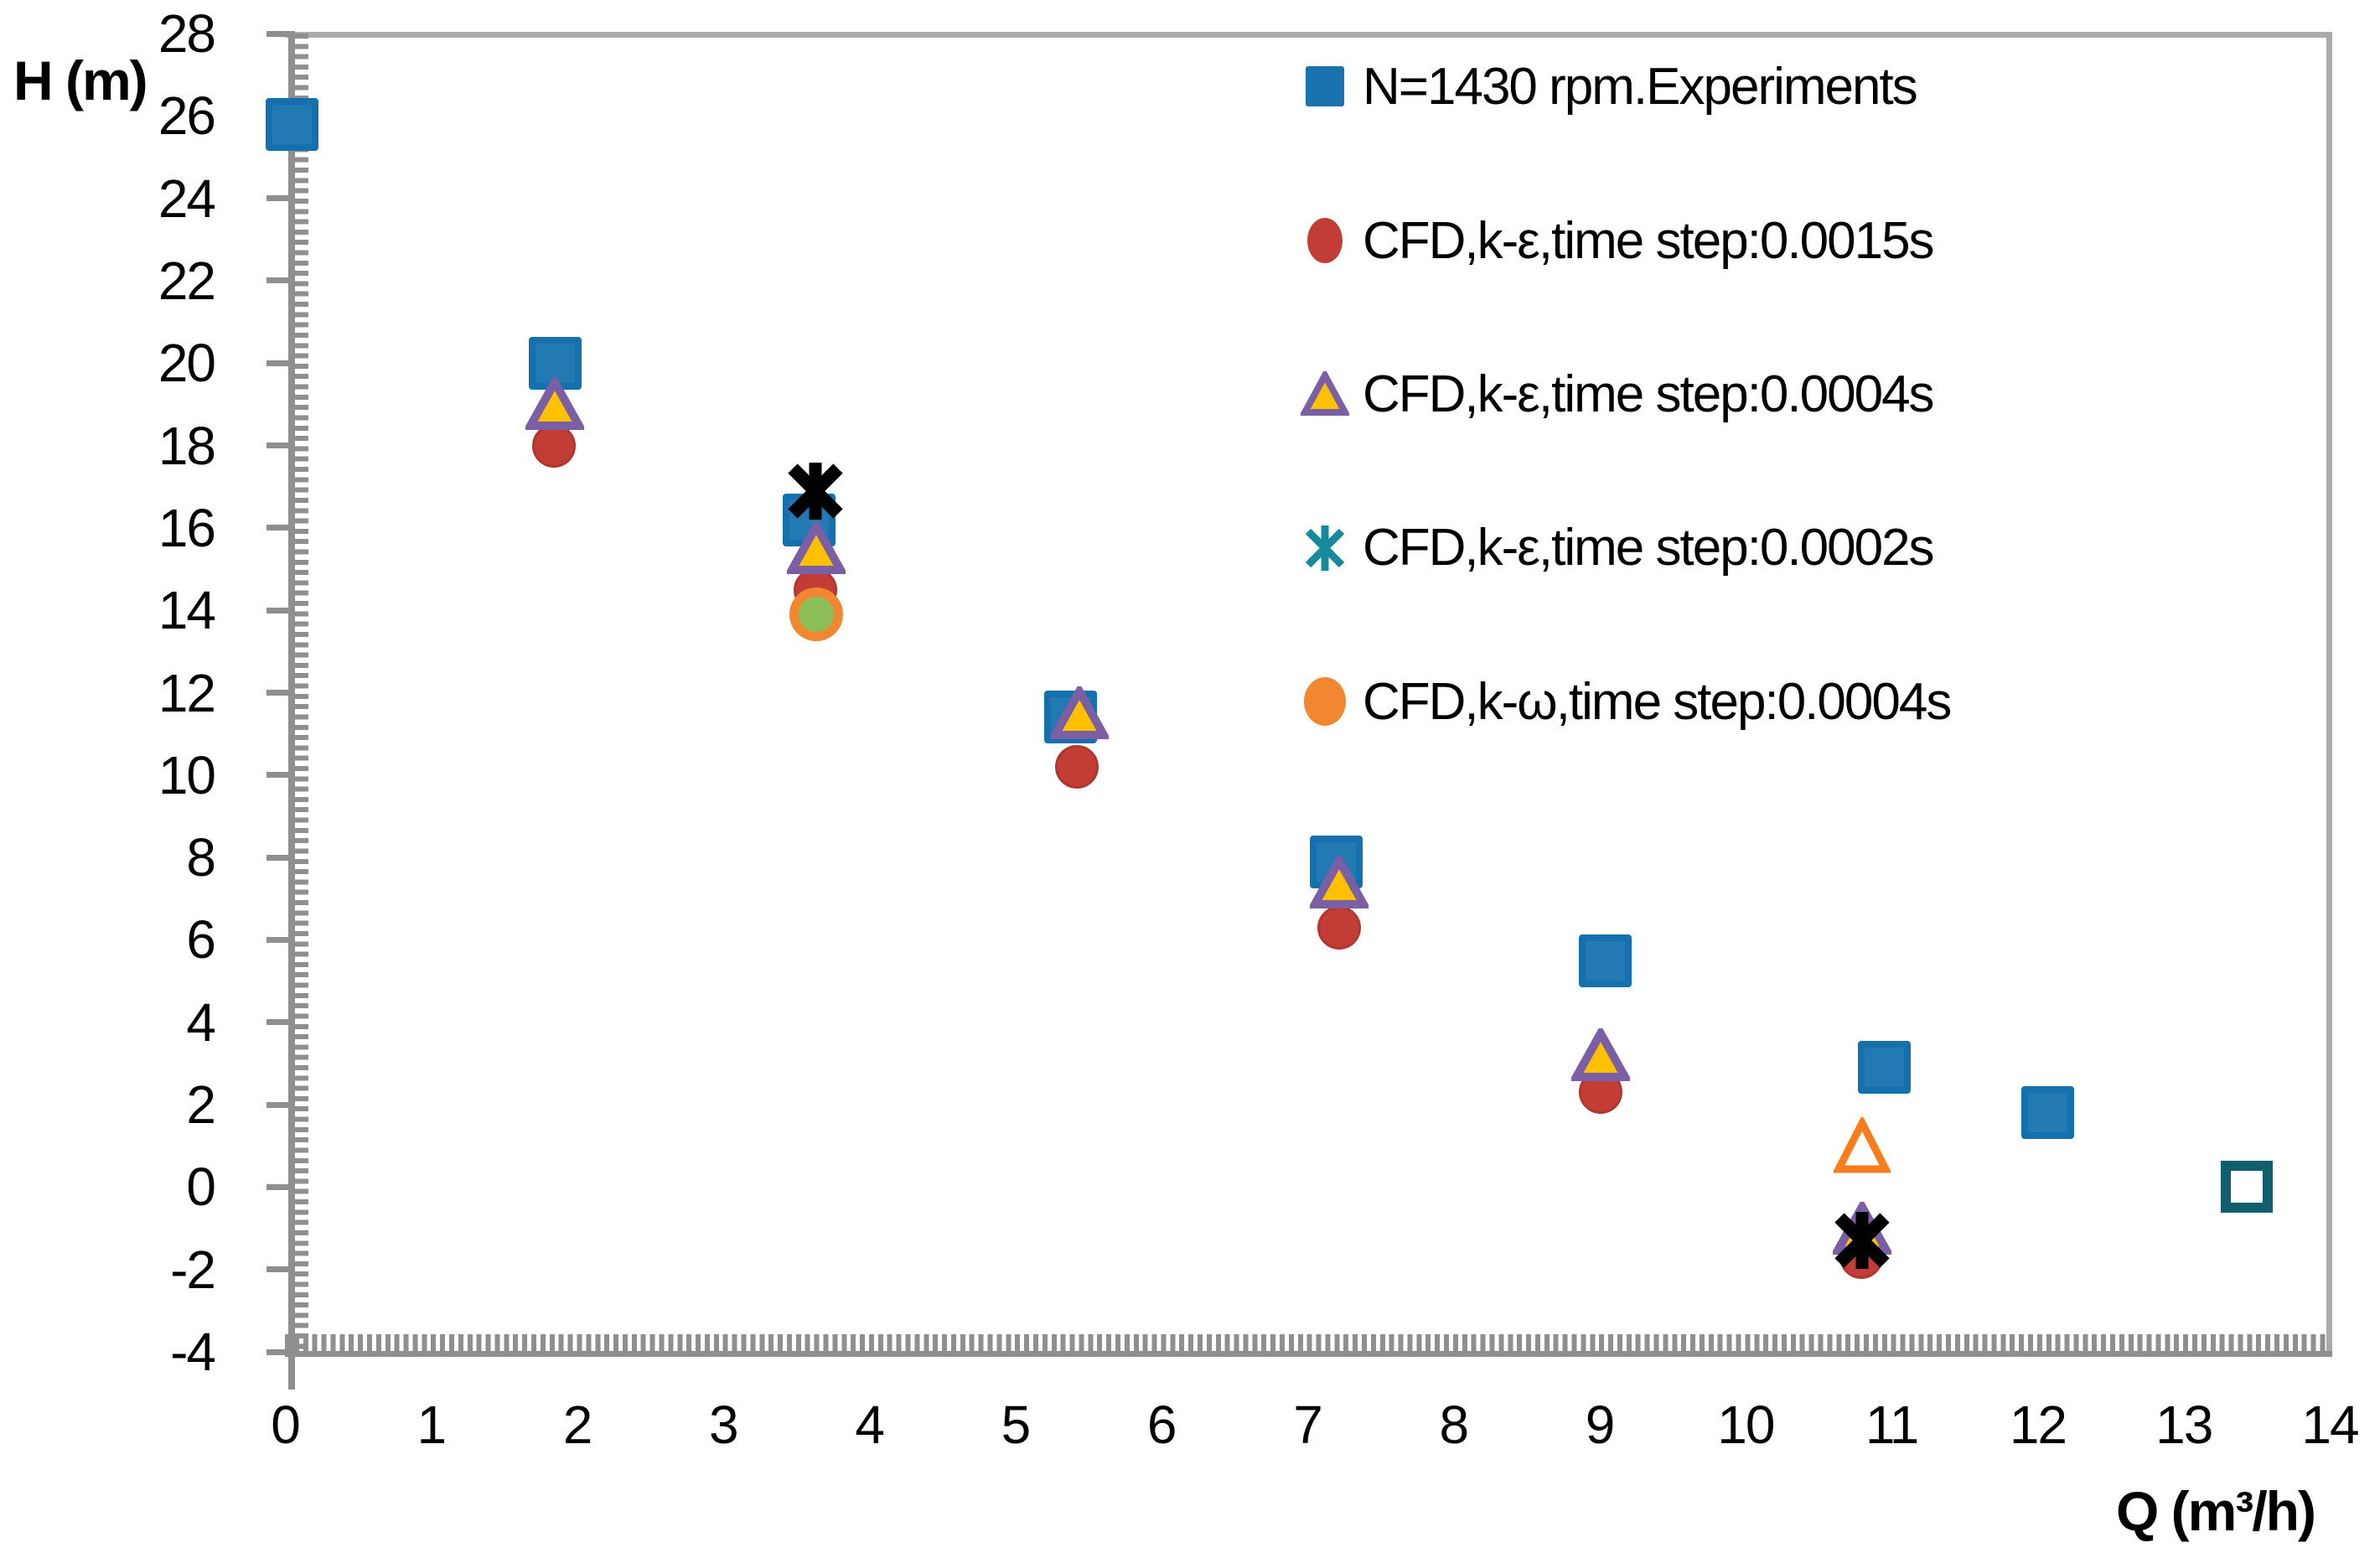 This screenshot has width=2380, height=1558. I want to click on x-tick-label: 12, so click(2038, 1425).